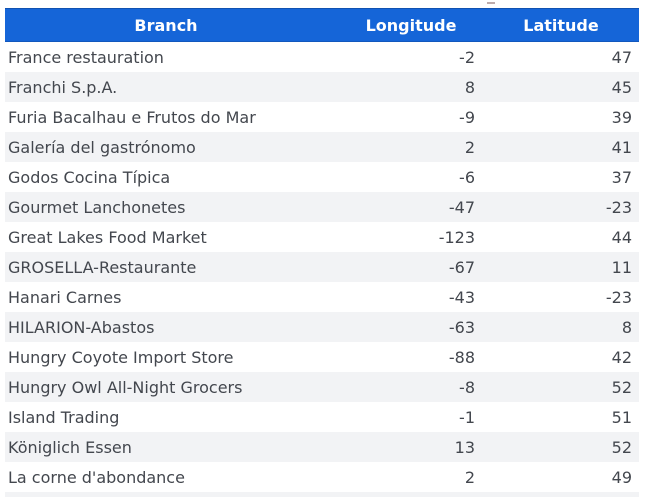 Image resolution: width=647 pixels, height=497 pixels. Describe the element at coordinates (86, 57) in the screenshot. I see `branch-cell: France restauration` at that location.